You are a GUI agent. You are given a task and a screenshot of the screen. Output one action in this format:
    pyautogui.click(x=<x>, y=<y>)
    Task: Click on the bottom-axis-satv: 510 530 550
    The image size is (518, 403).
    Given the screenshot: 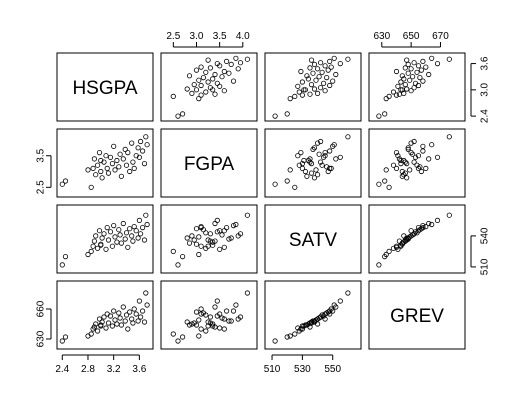 What is the action you would take?
    pyautogui.click(x=303, y=364)
    